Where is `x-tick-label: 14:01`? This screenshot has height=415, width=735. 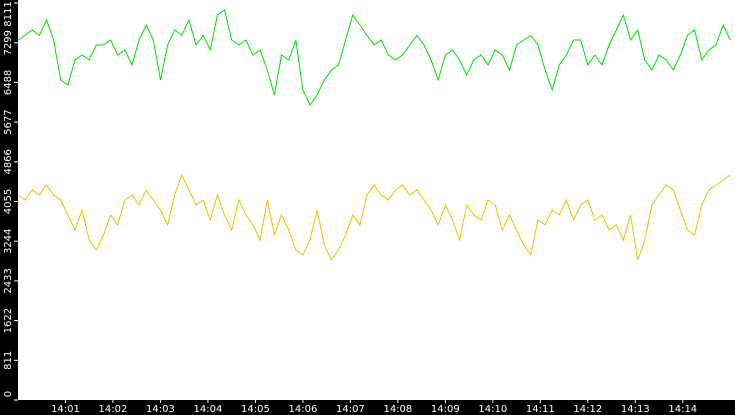 x-tick-label: 14:01 is located at coordinates (65, 409).